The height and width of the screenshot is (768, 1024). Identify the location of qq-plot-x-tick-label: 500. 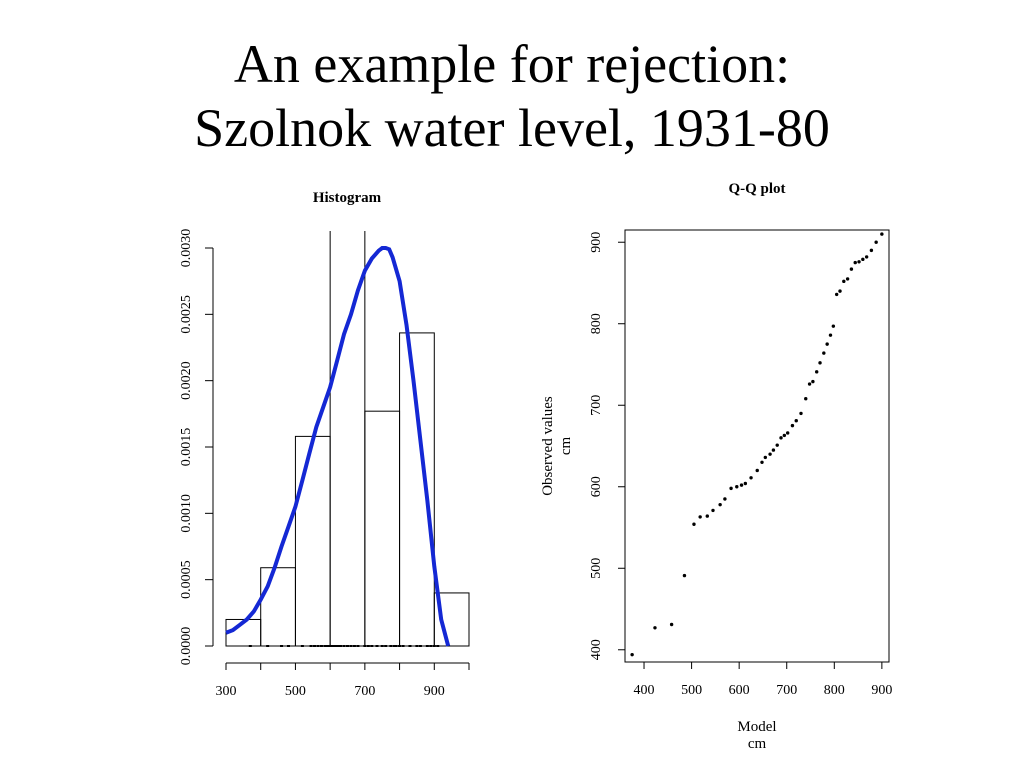
(691, 690).